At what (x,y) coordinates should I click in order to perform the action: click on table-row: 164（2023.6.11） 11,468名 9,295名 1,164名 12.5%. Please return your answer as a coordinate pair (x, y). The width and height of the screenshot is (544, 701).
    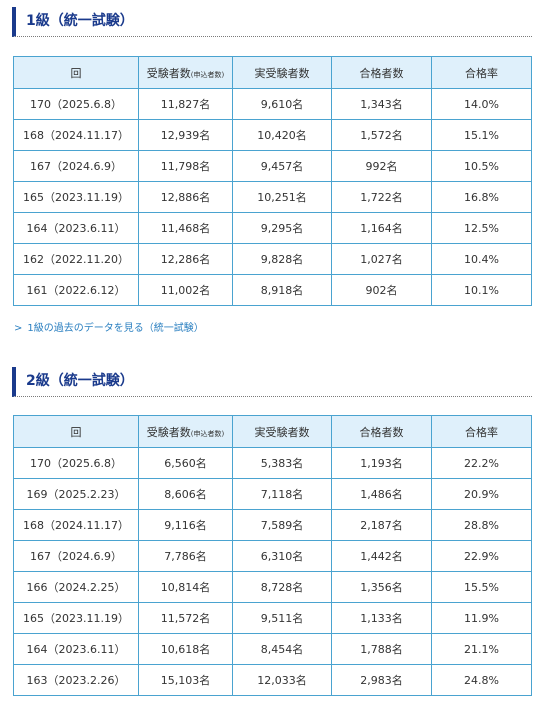
    Looking at the image, I should click on (272, 228).